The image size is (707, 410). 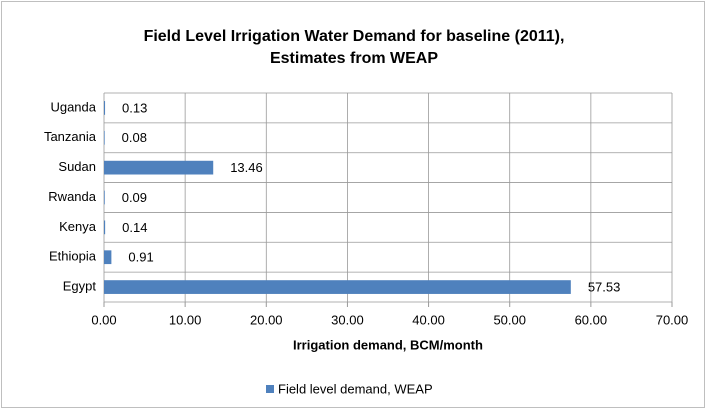 I want to click on y-tick-label: Egypt, so click(x=80, y=286).